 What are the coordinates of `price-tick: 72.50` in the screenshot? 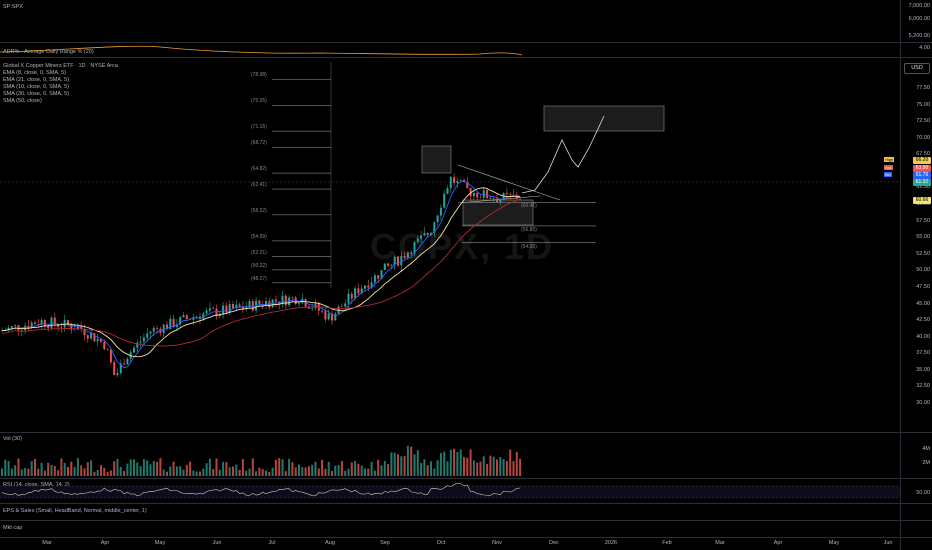 It's located at (923, 121).